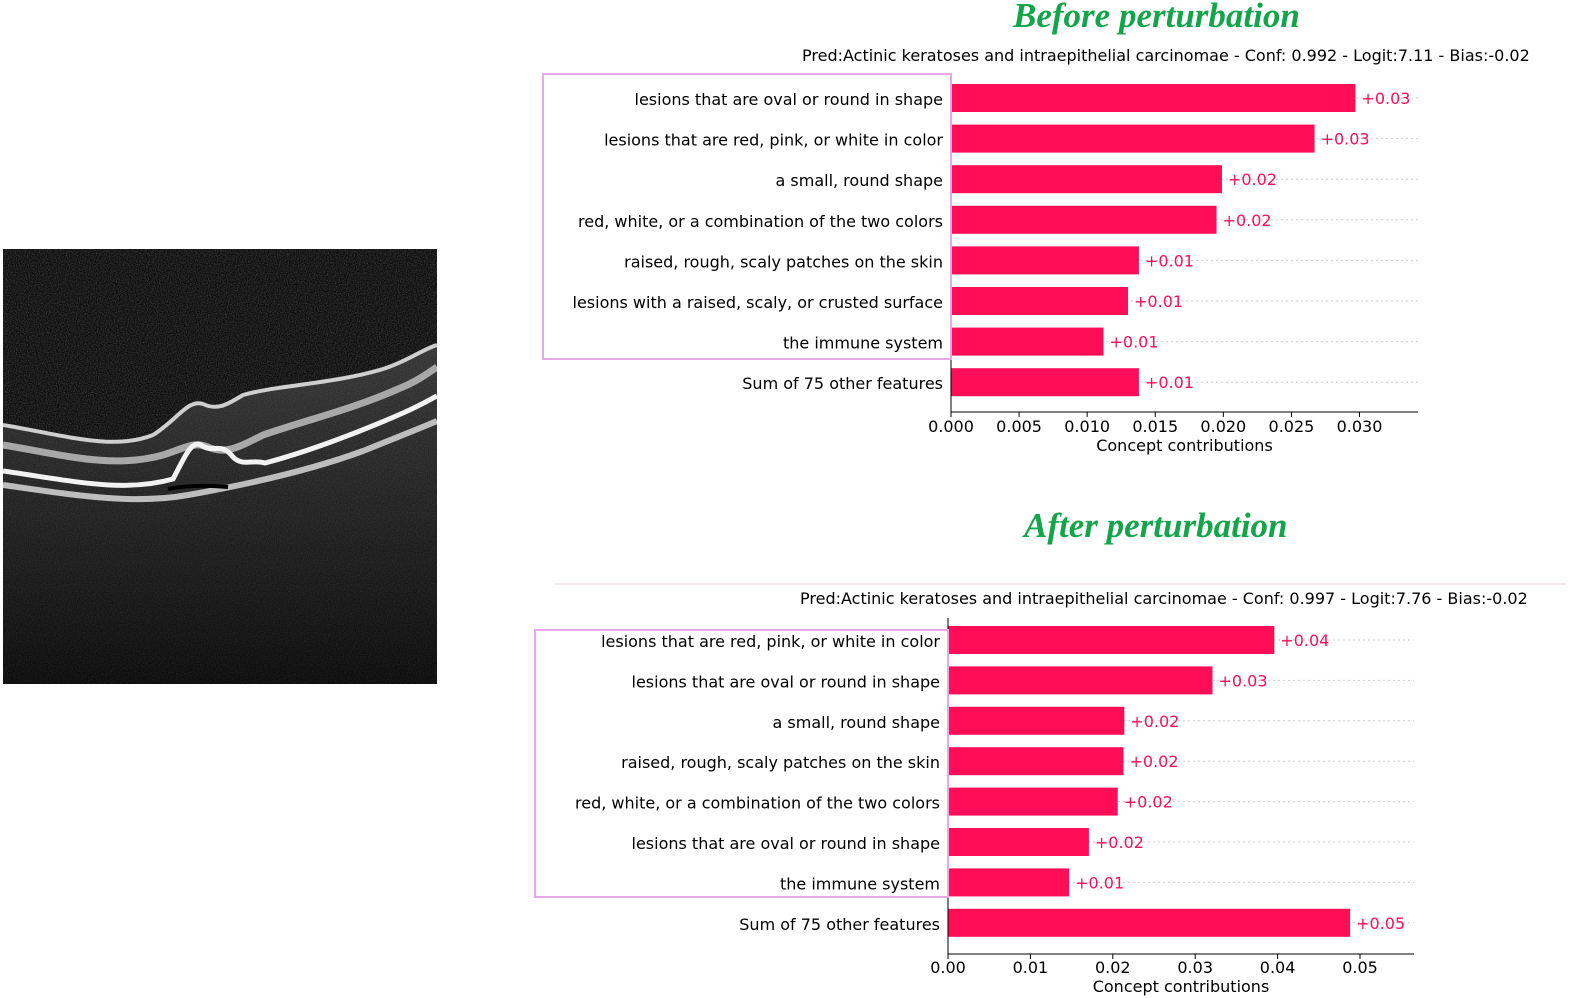  What do you see at coordinates (1184, 445) in the screenshot?
I see `before-x-axis-label: Concept contributions` at bounding box center [1184, 445].